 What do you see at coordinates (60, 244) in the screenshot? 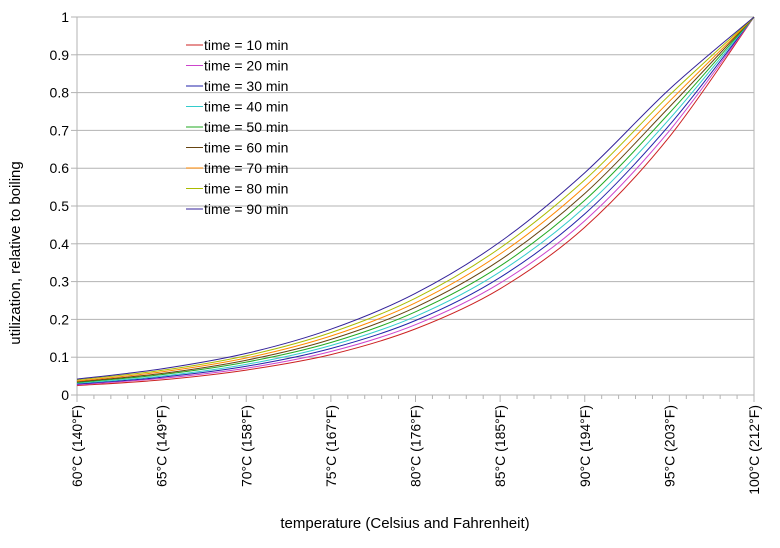
I see `y-tick-label: 0.4` at bounding box center [60, 244].